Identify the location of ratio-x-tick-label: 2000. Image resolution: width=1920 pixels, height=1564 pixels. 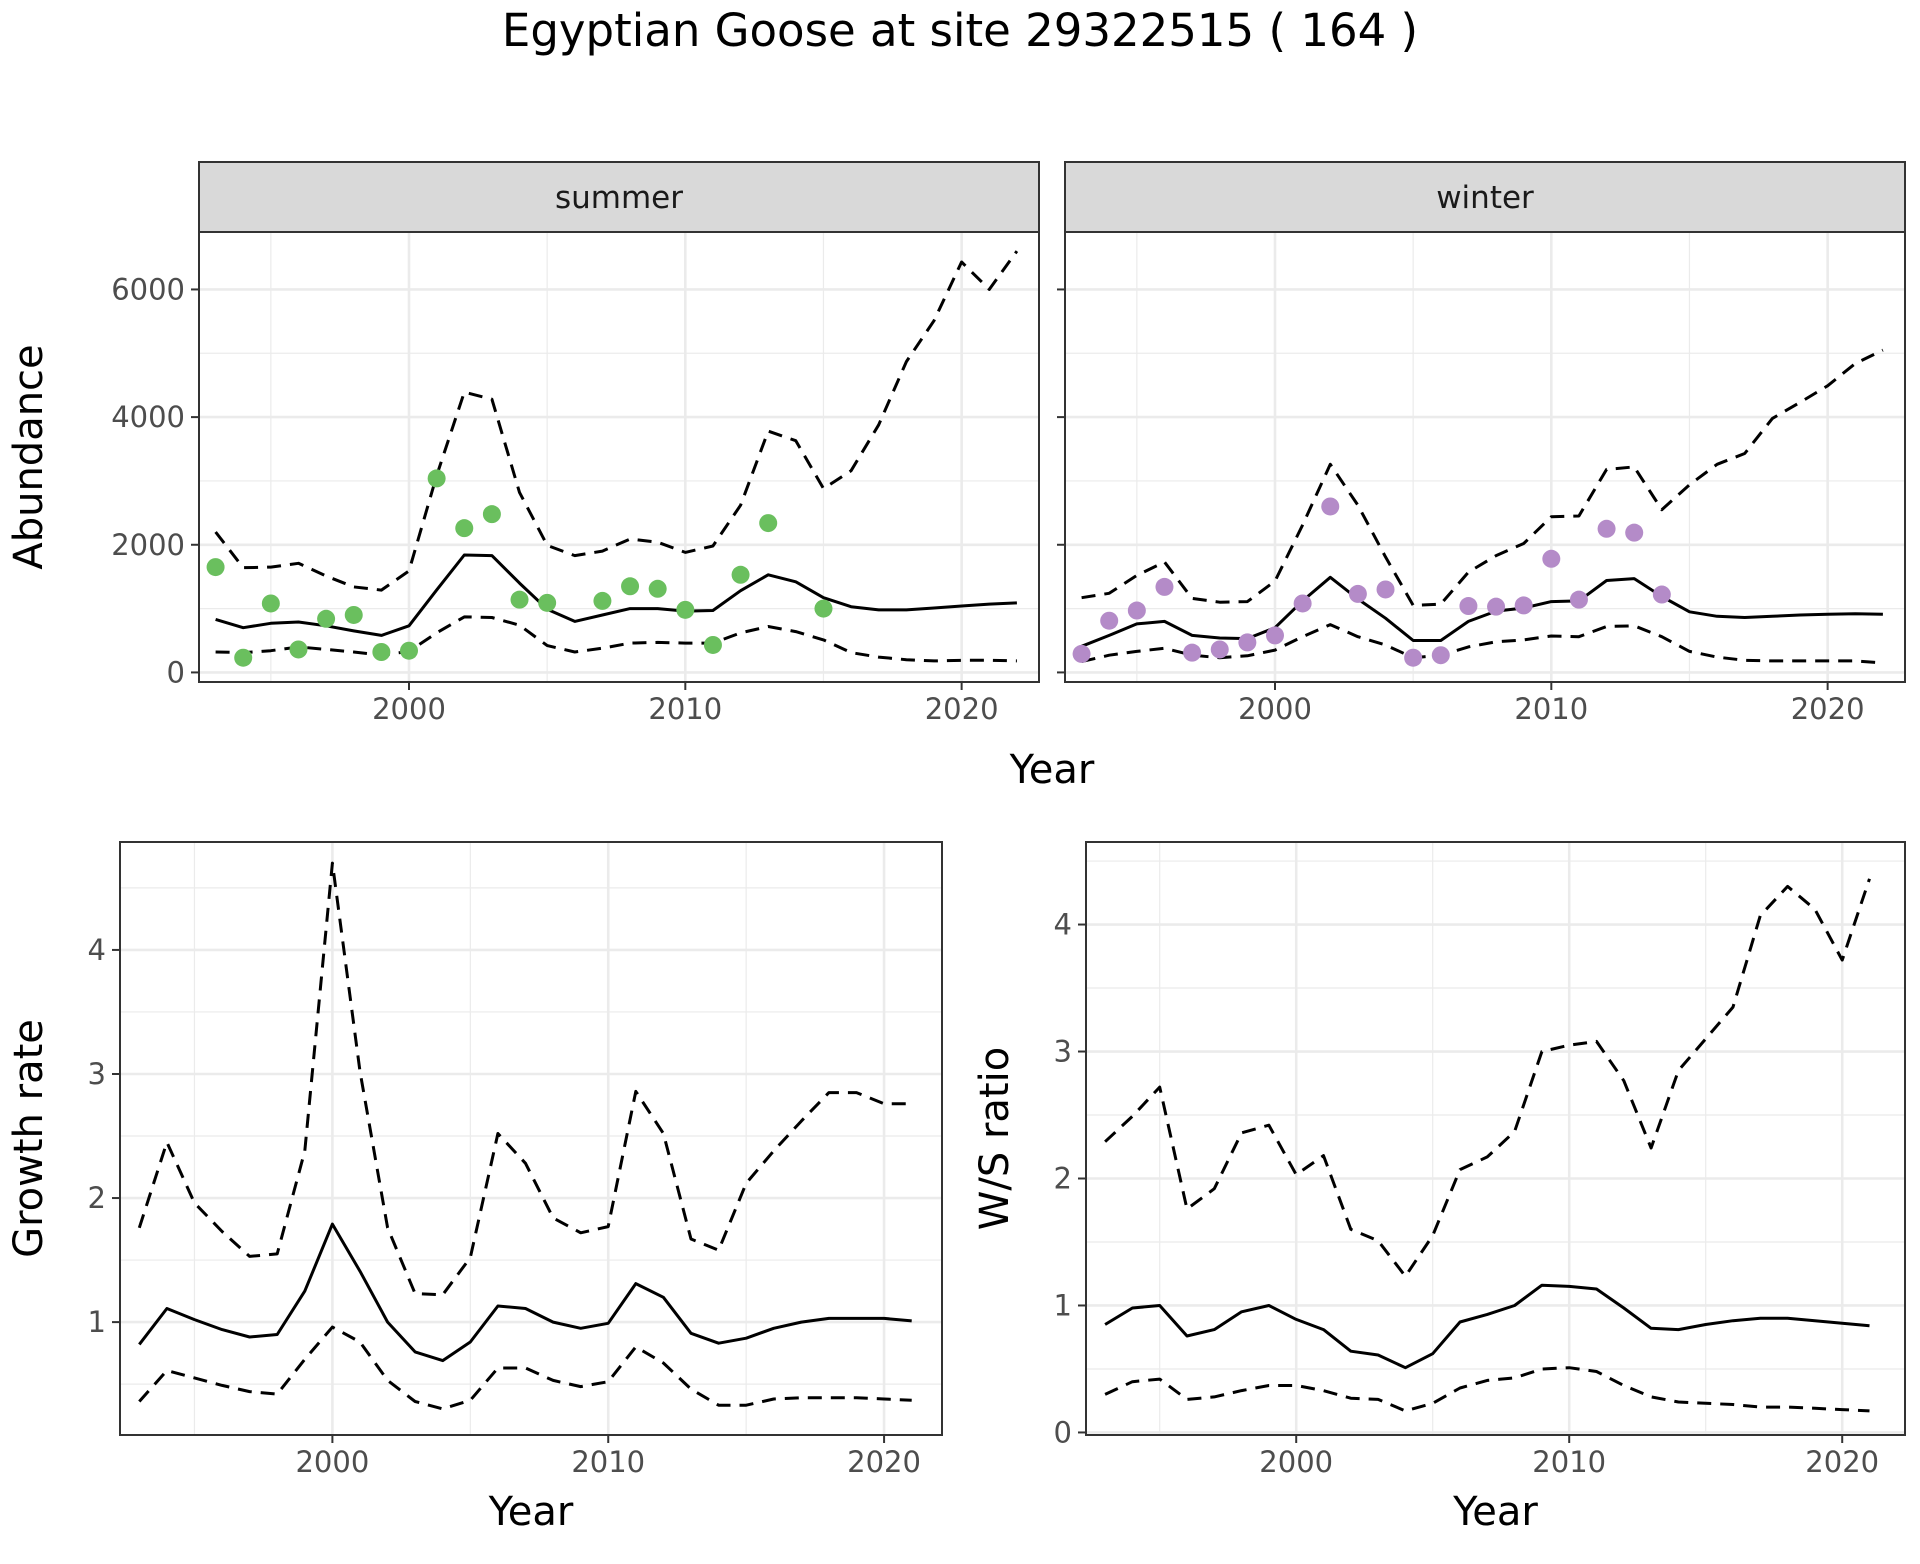
(1296, 1462).